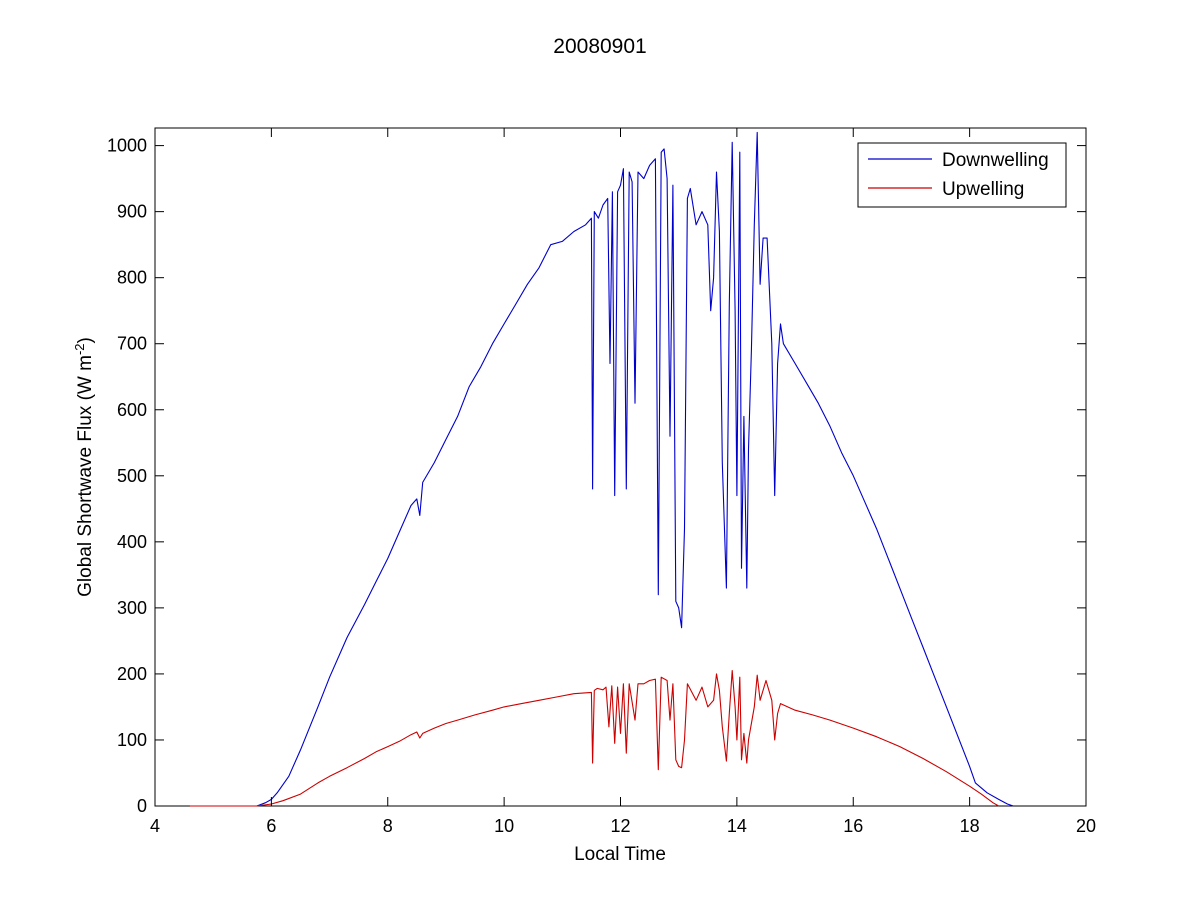 This screenshot has height=900, width=1200. What do you see at coordinates (79, 349) in the screenshot?
I see `y-axis-label-superscript: -2` at bounding box center [79, 349].